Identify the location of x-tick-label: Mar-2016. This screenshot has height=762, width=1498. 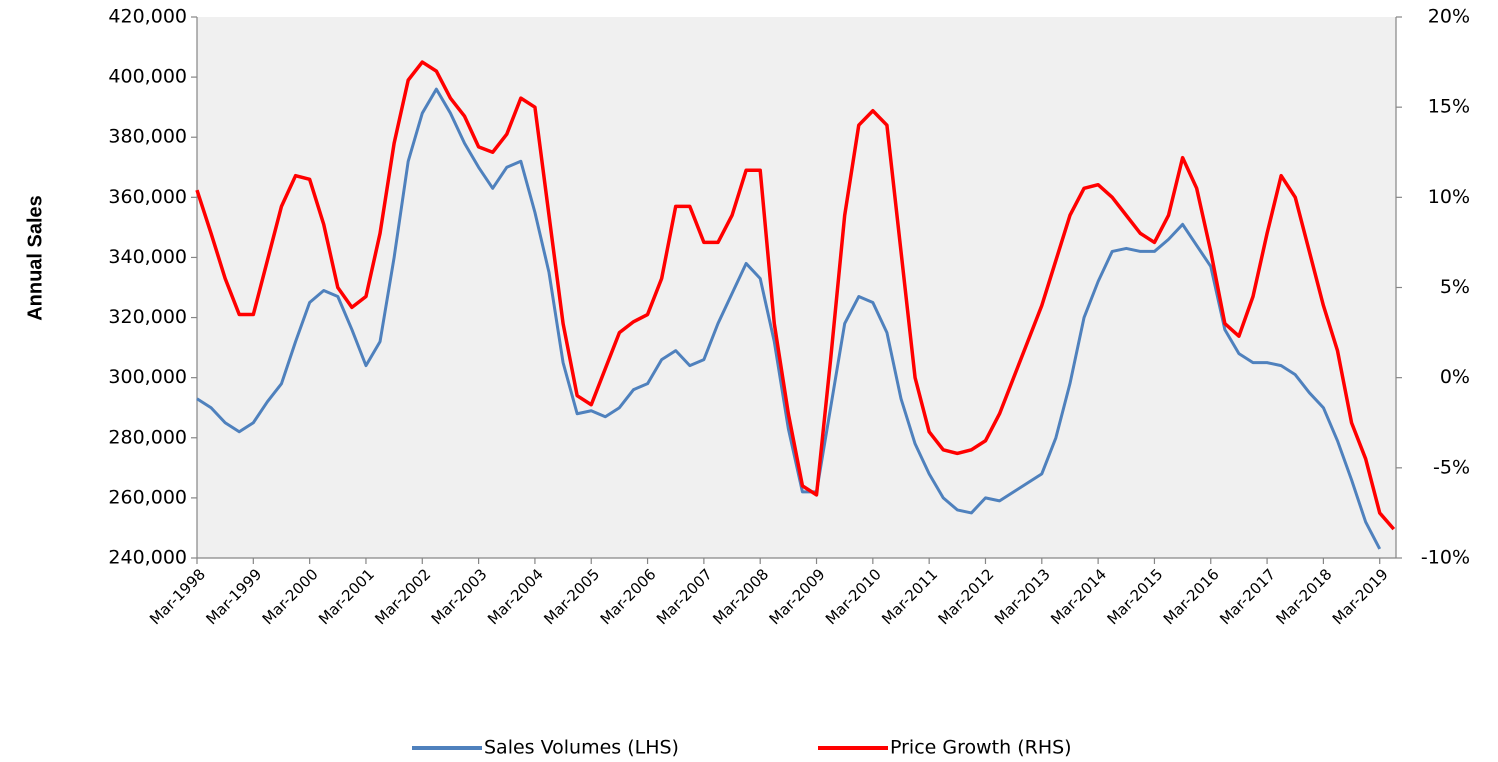
(1191, 596).